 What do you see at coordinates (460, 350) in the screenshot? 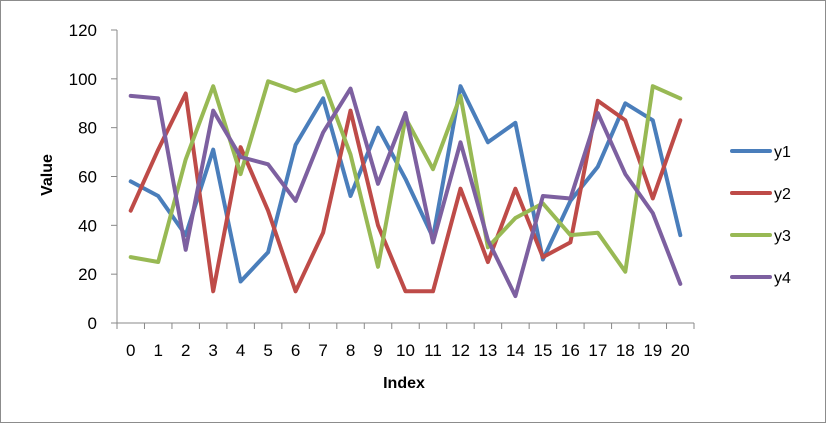
I see `x-tick-label: 12` at bounding box center [460, 350].